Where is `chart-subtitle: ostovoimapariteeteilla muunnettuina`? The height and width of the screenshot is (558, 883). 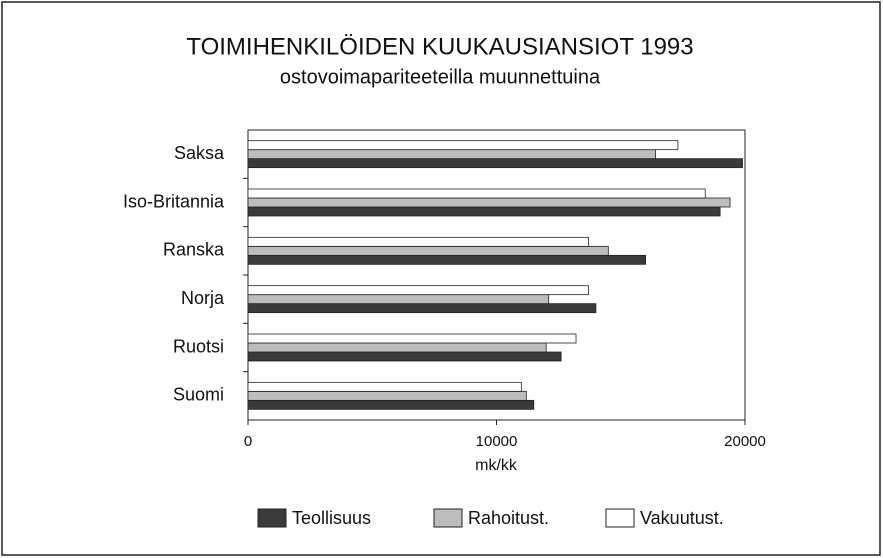 chart-subtitle: ostovoimapariteeteilla muunnettuina is located at coordinates (440, 77).